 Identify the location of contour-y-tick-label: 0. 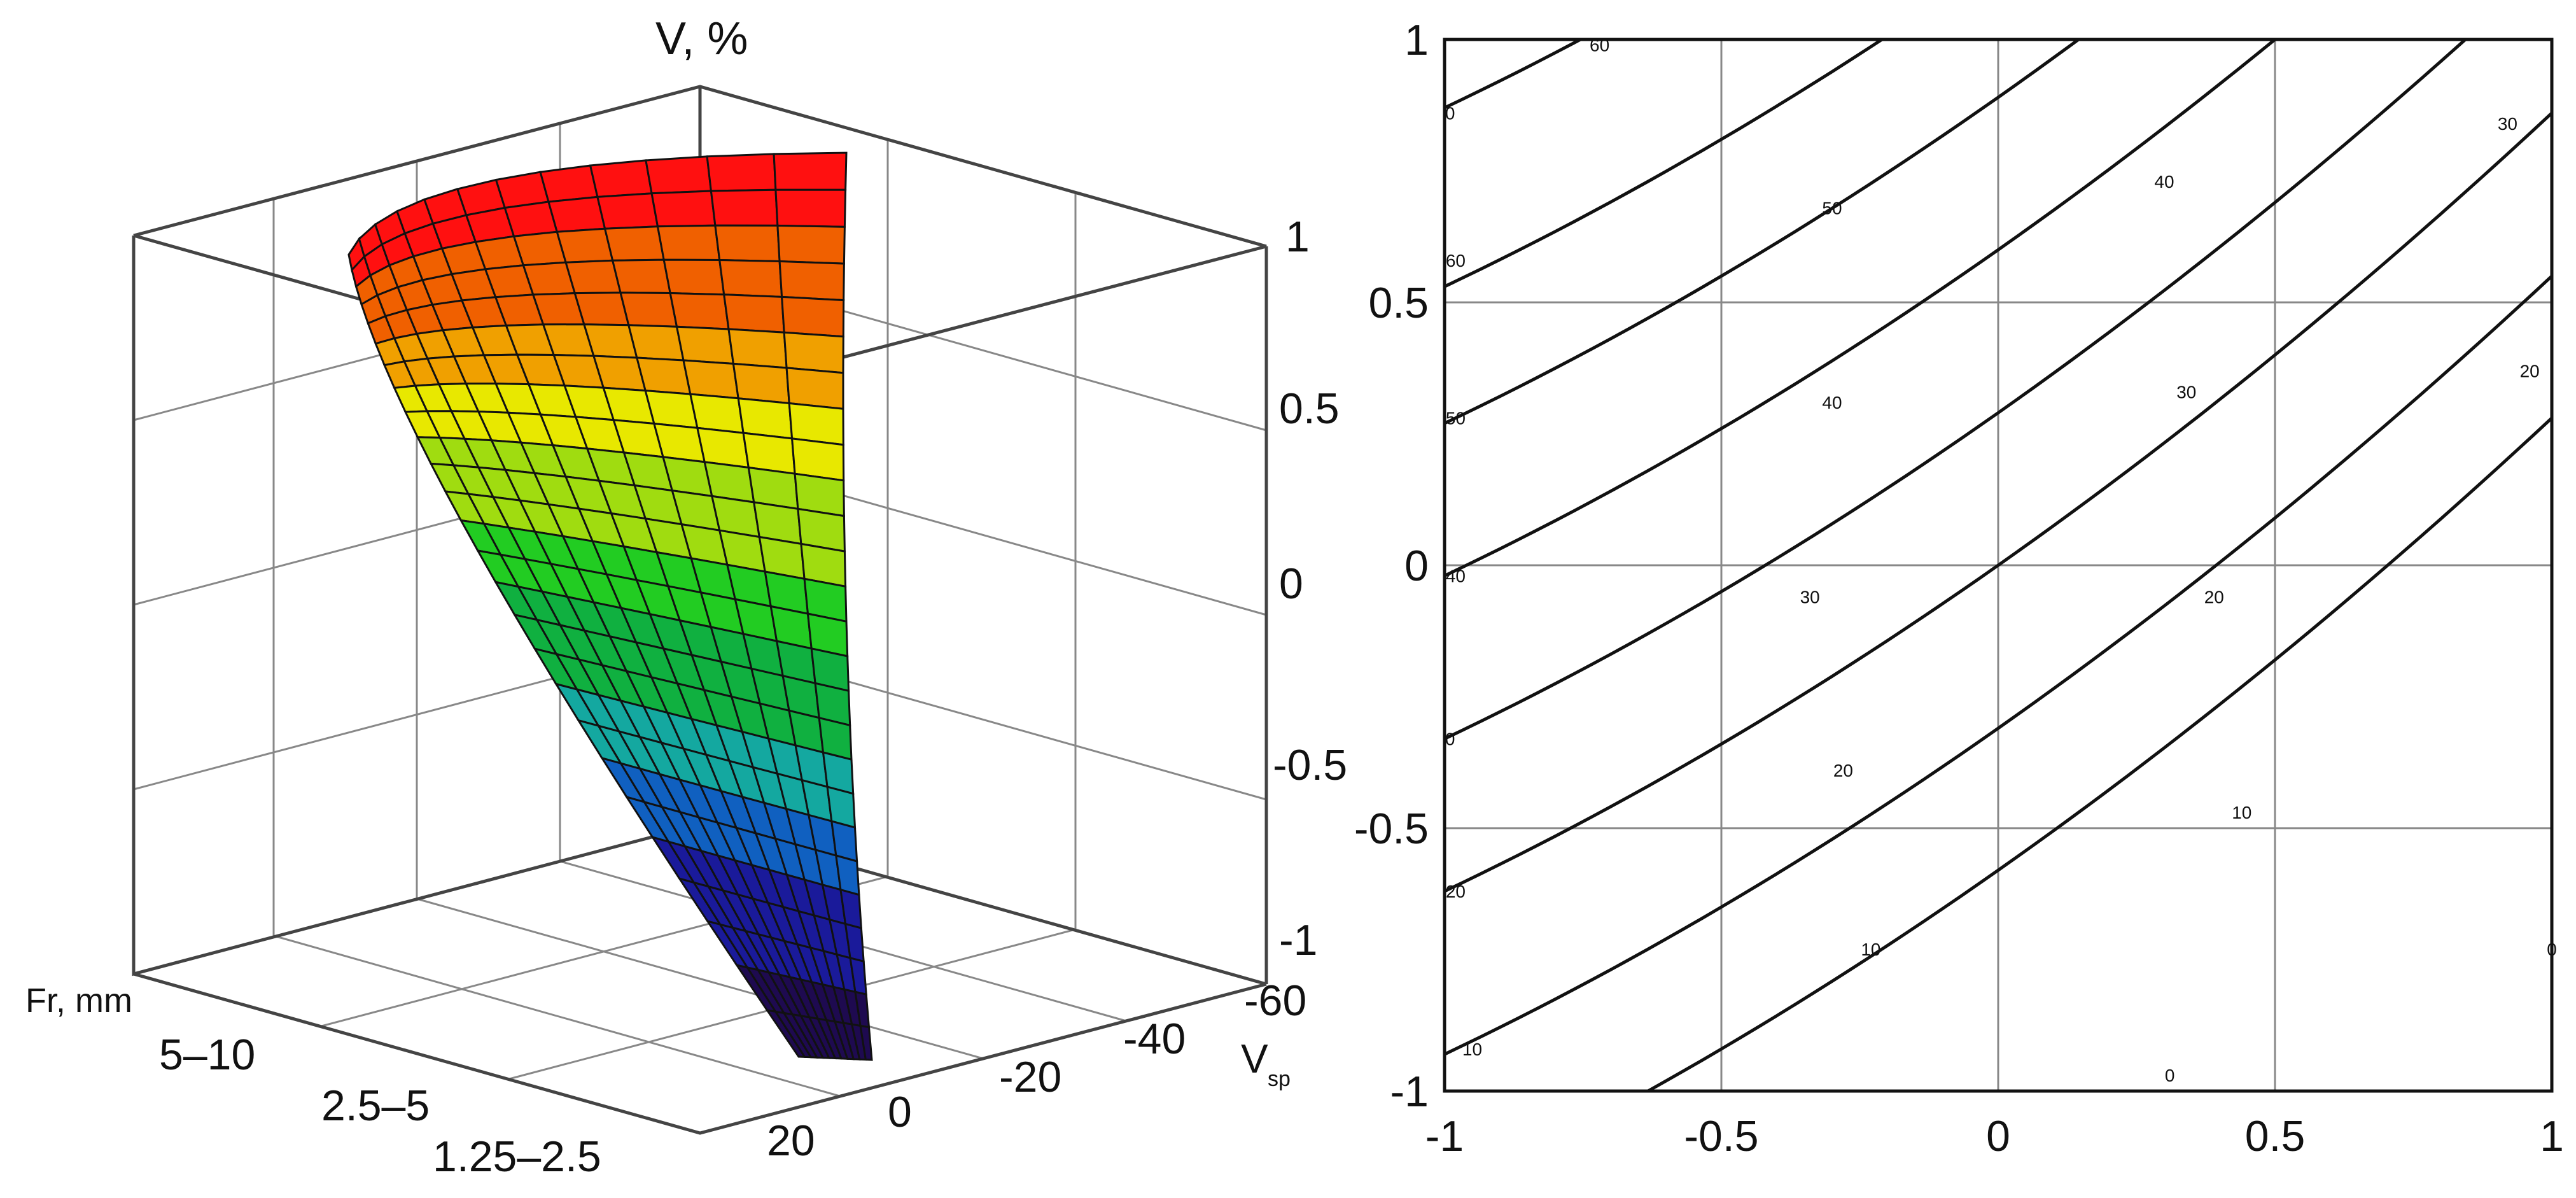
(1416, 566).